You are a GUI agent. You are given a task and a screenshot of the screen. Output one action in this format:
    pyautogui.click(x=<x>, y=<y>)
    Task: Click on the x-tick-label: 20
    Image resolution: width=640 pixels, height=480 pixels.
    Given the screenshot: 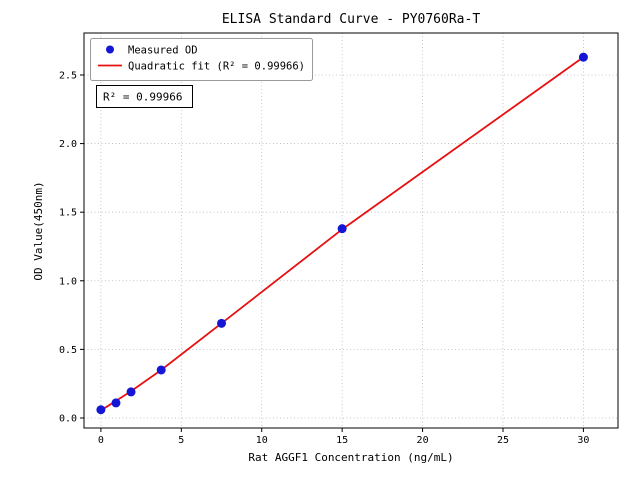 What is the action you would take?
    pyautogui.click(x=423, y=440)
    